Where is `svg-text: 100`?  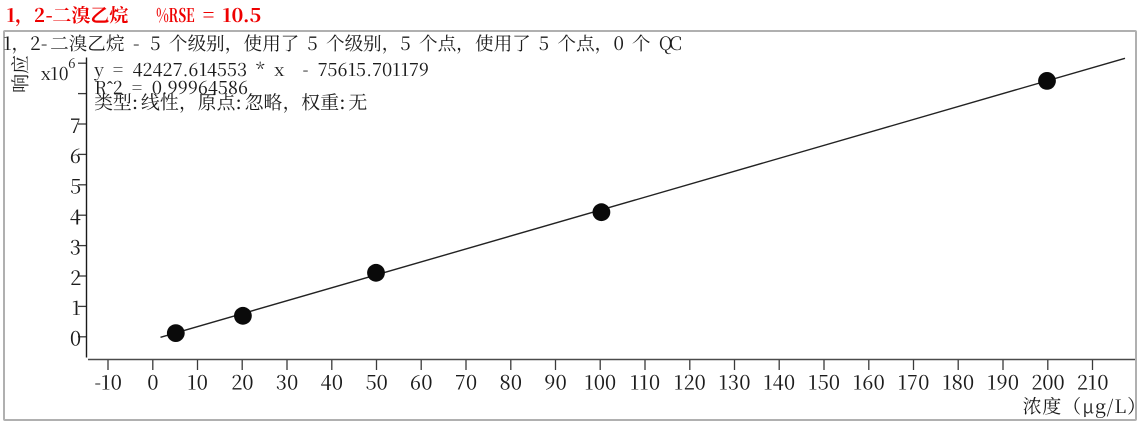 svg-text: 100 is located at coordinates (600, 381).